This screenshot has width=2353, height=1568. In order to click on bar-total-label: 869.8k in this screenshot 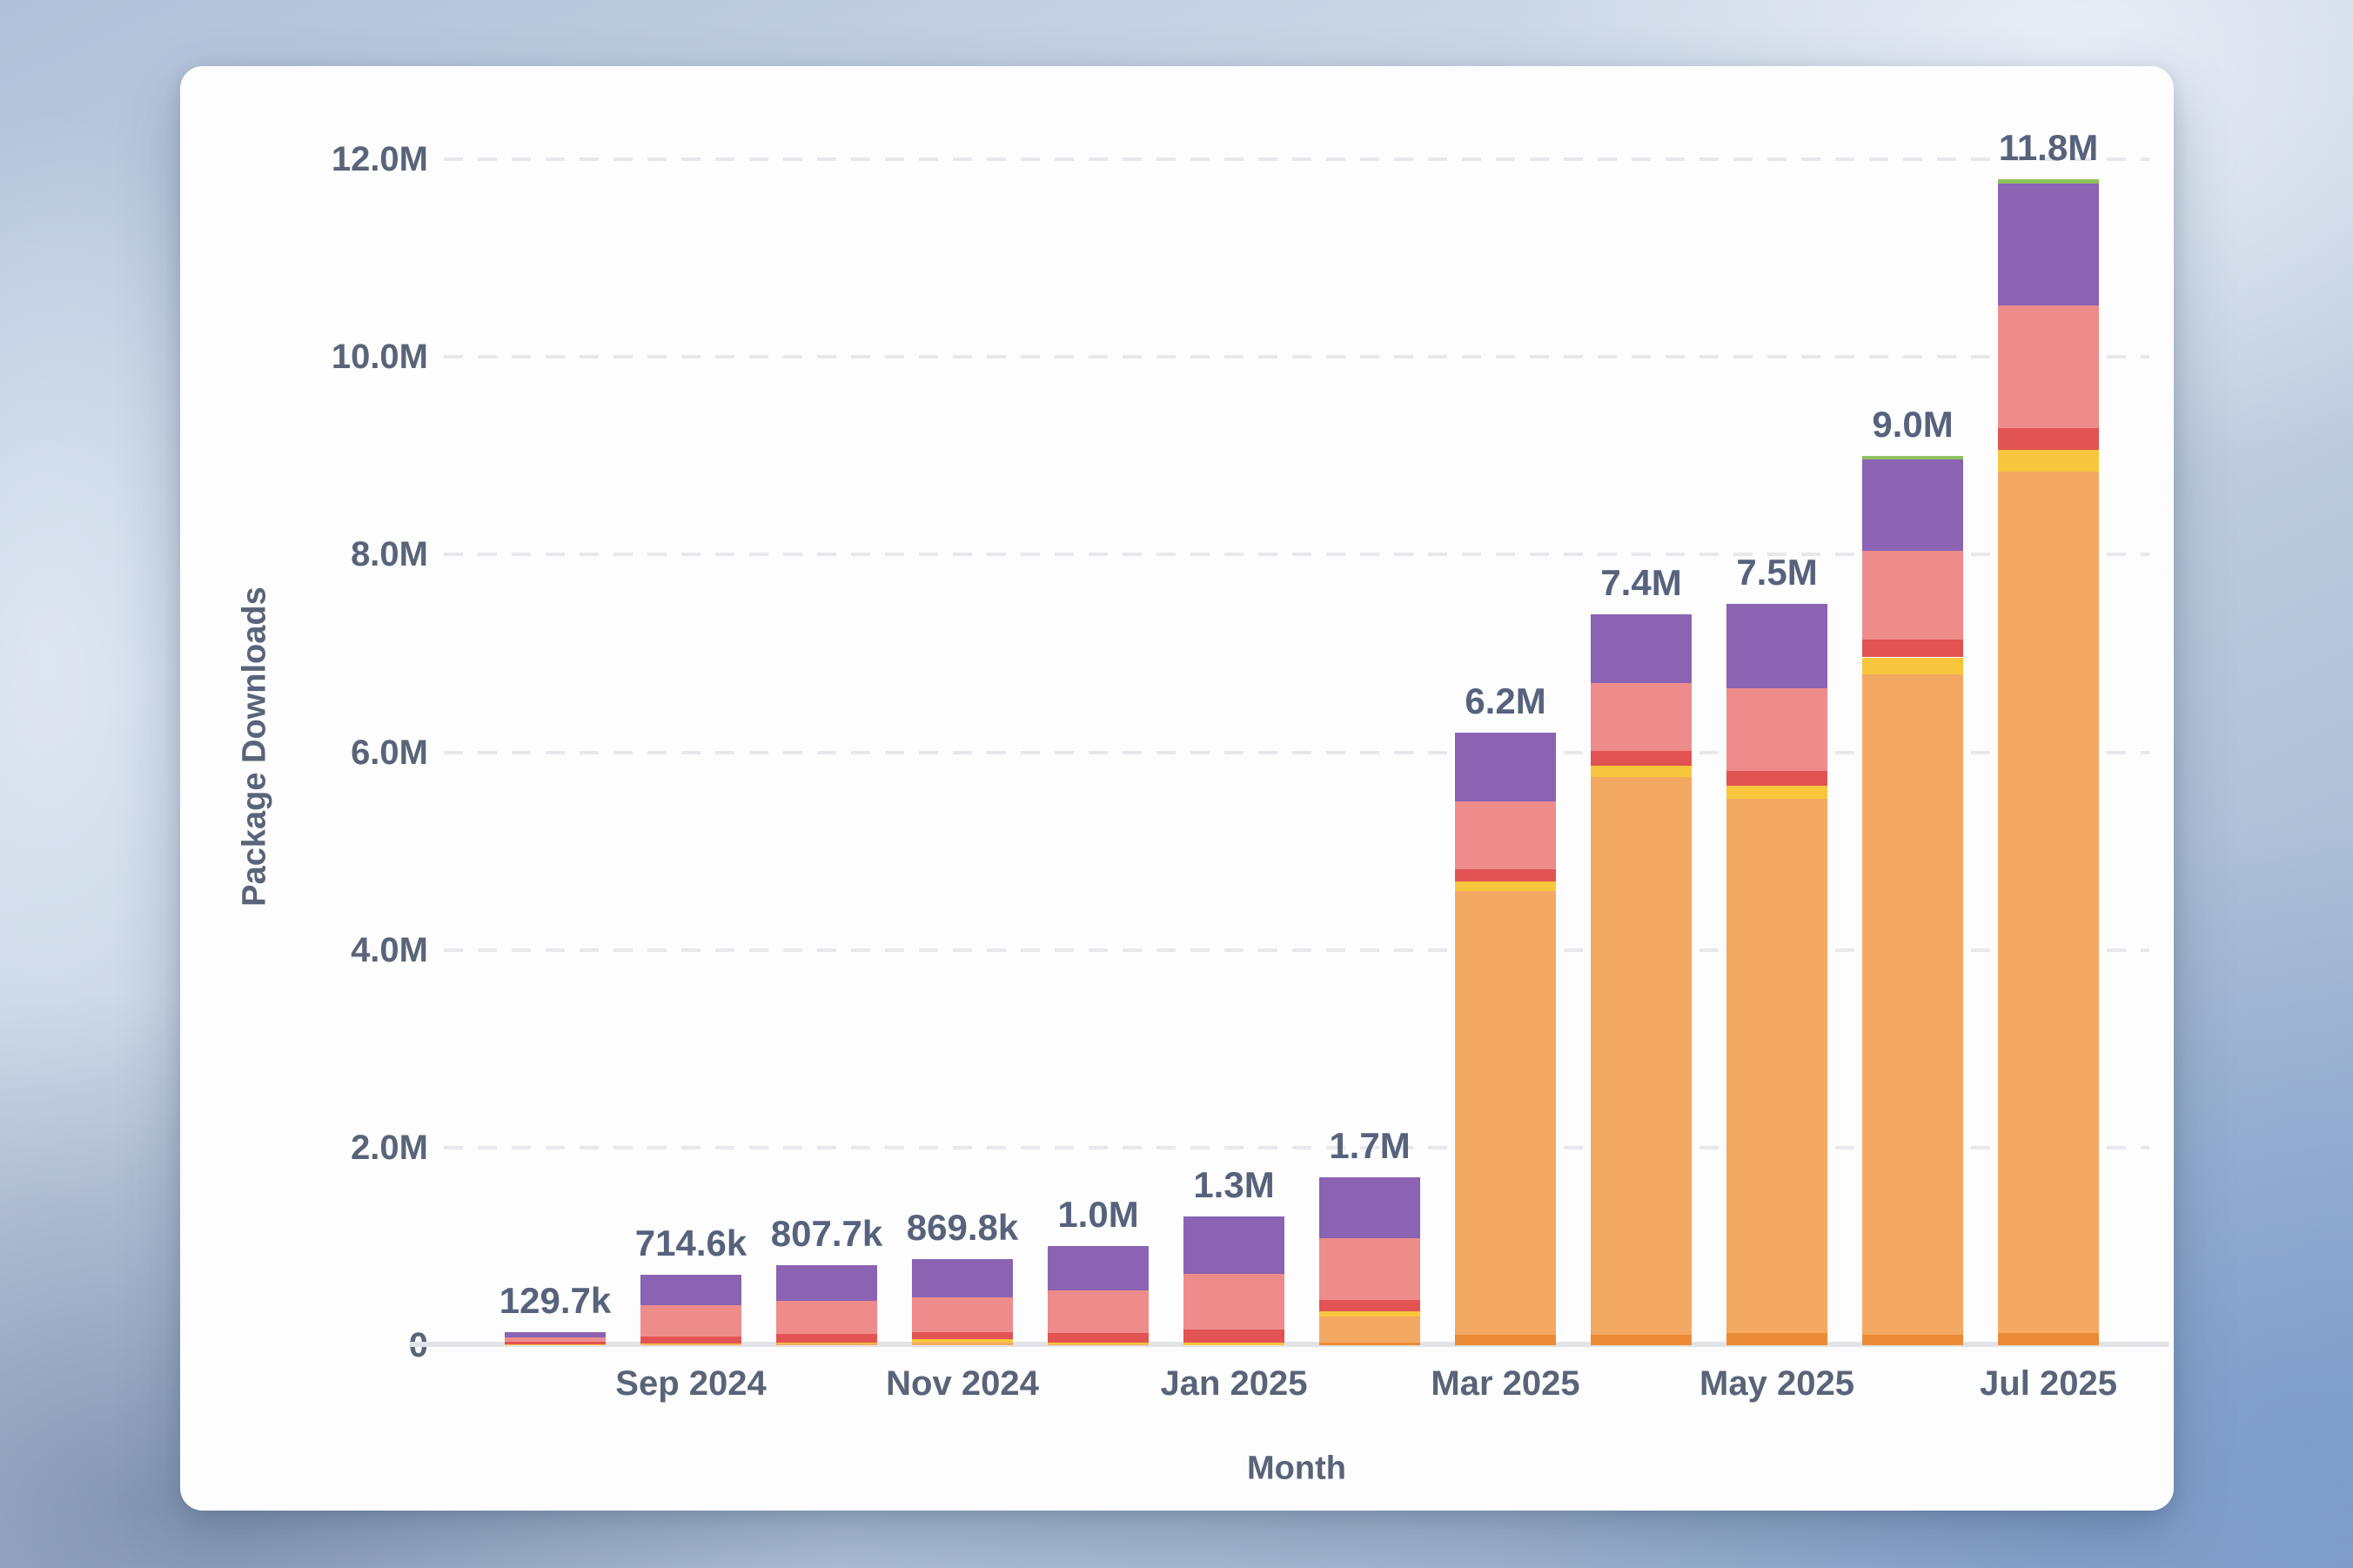, I will do `click(962, 1228)`.